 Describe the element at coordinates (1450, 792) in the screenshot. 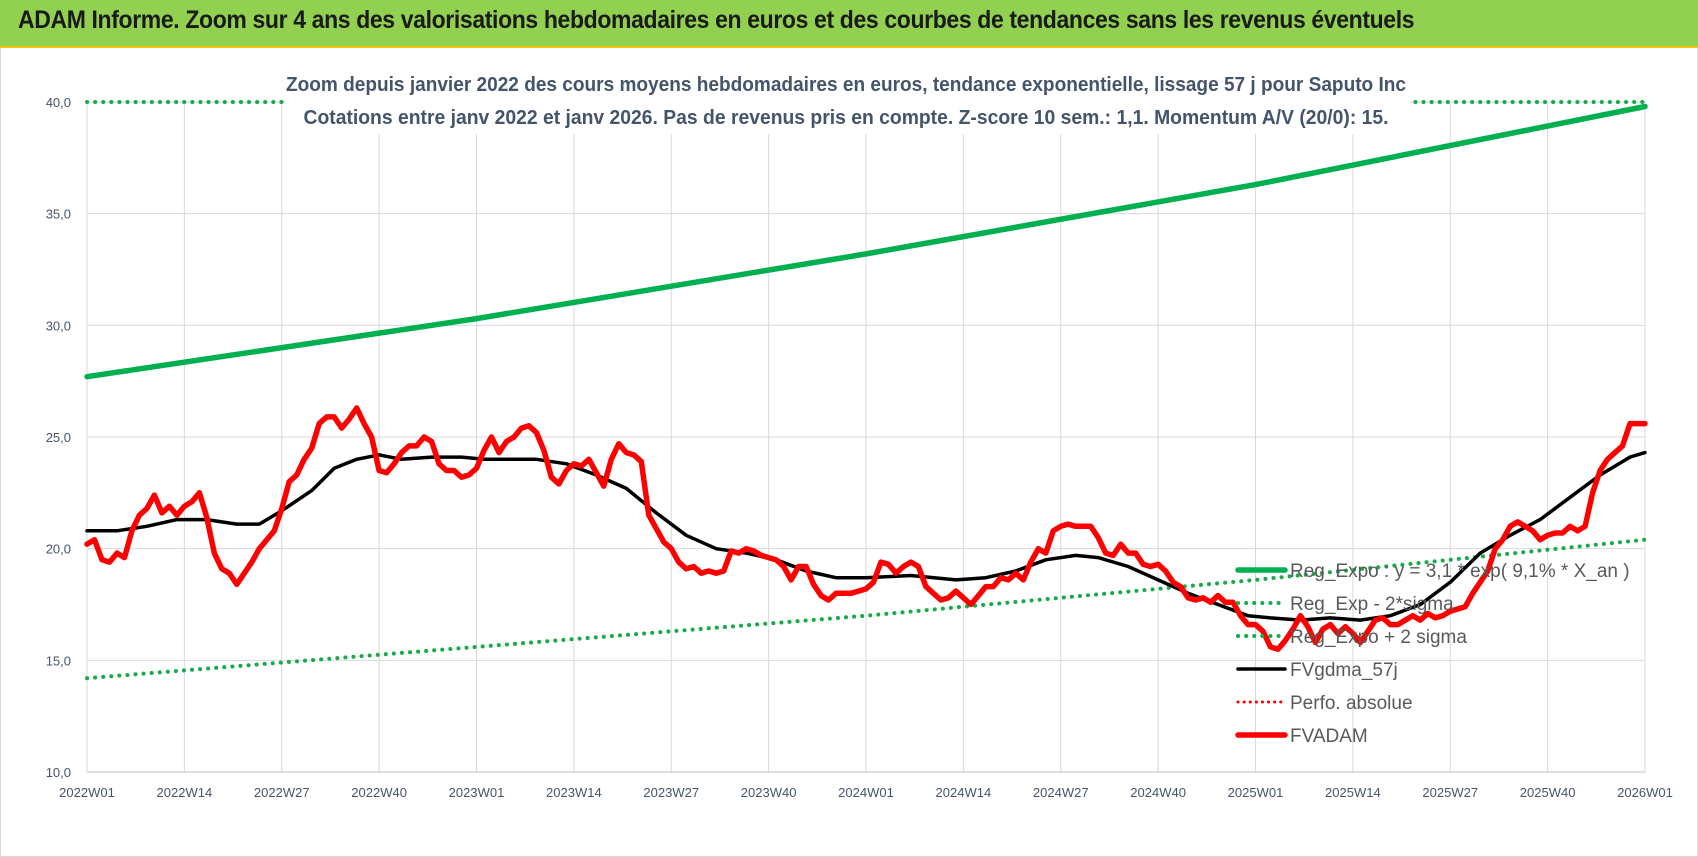

I see `x-tick-label: 2025W27` at that location.